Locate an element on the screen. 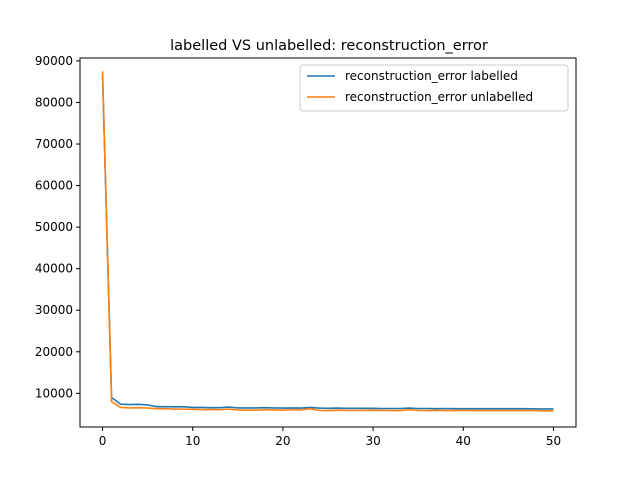 This screenshot has height=484, width=640. y-tick-label: 60000 is located at coordinates (54, 186).